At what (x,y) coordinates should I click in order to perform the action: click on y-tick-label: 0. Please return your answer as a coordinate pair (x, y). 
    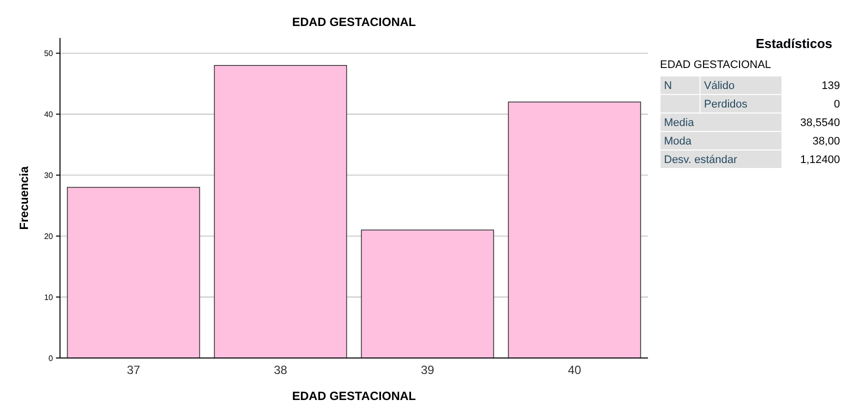
    Looking at the image, I should click on (51, 358).